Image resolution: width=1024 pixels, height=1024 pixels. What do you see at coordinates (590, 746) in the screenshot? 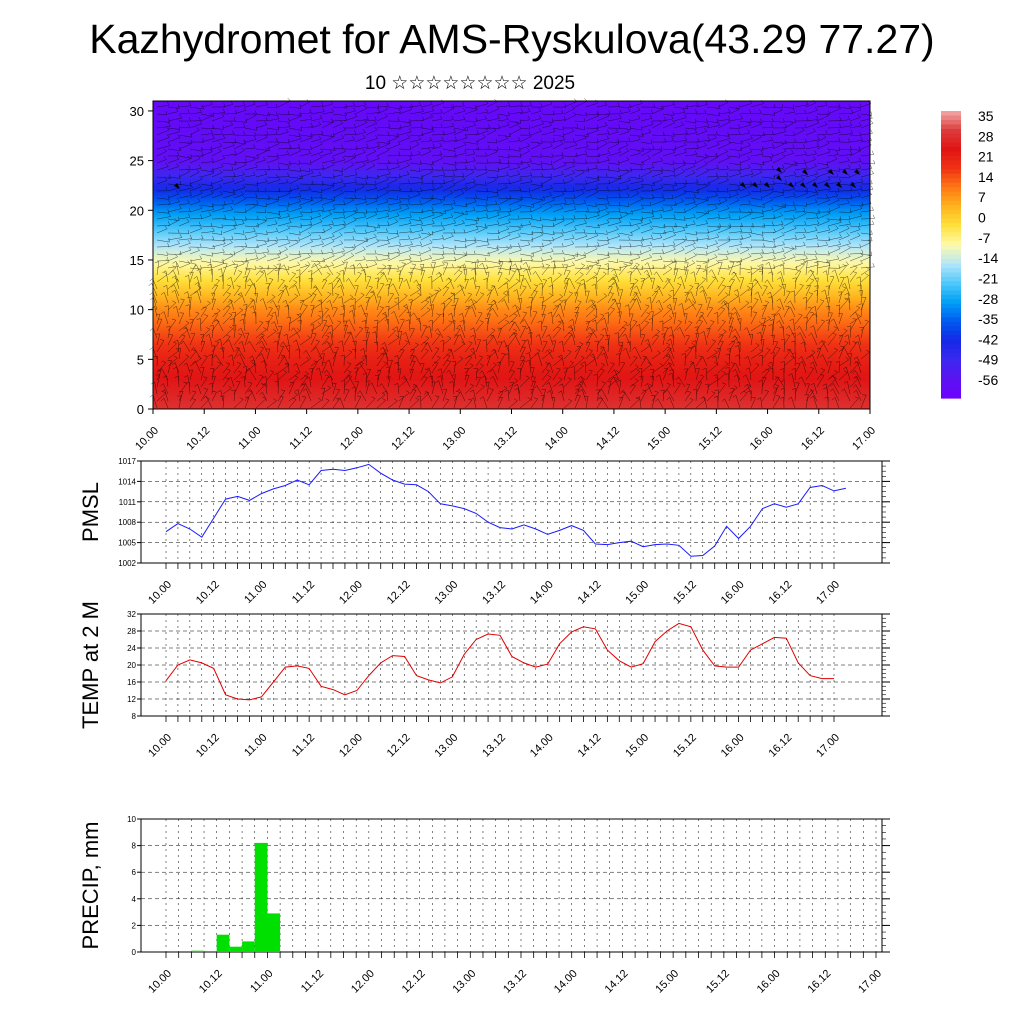
I see `temp-x-tick-label: 14.12` at bounding box center [590, 746].